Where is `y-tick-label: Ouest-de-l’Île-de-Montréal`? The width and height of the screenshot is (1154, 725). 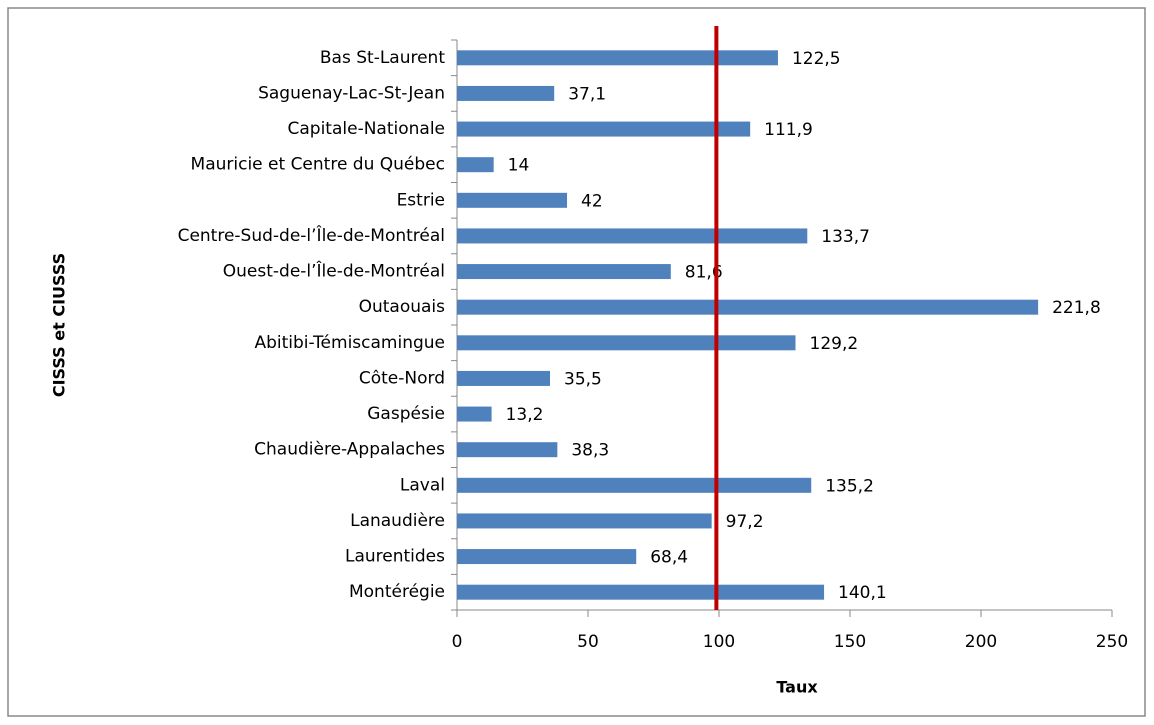 y-tick-label: Ouest-de-l’Île-de-Montréal is located at coordinates (334, 271).